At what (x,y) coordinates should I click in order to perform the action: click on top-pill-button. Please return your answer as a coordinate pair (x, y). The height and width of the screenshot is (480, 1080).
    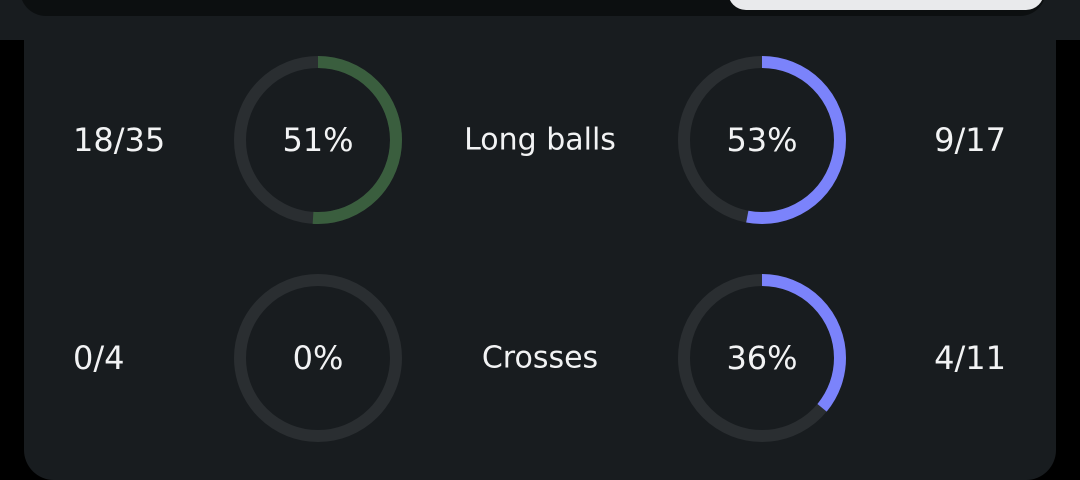
    Looking at the image, I should click on (886, 5).